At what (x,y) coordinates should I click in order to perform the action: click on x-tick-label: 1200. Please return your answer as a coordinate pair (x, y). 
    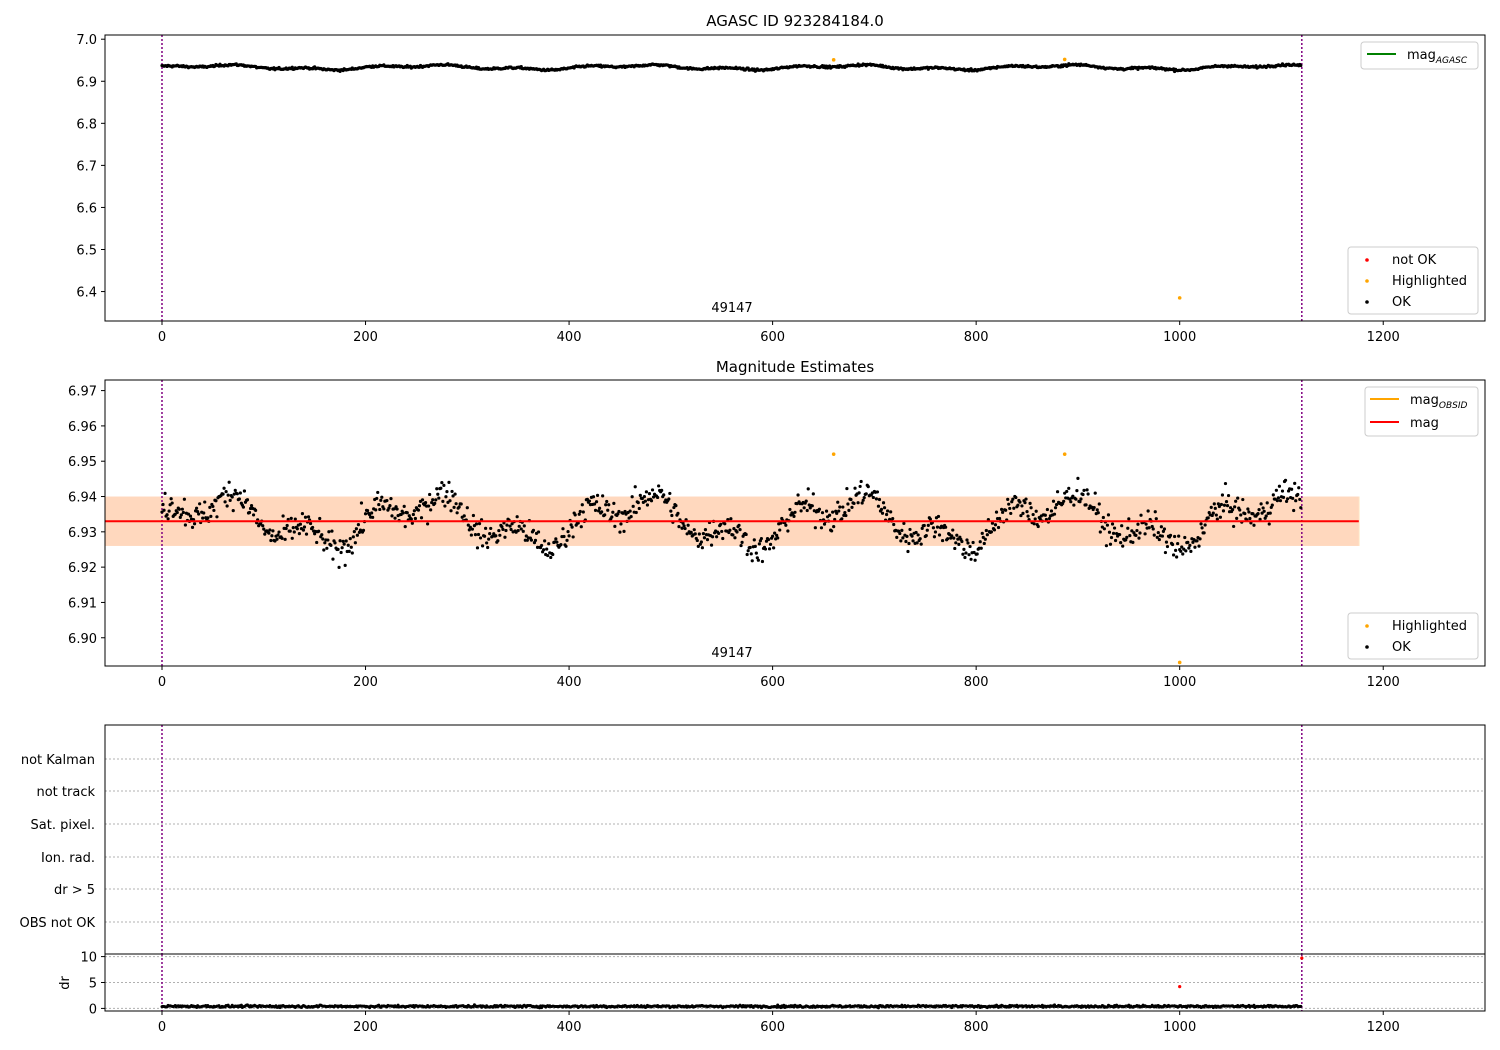
    Looking at the image, I should click on (1383, 337).